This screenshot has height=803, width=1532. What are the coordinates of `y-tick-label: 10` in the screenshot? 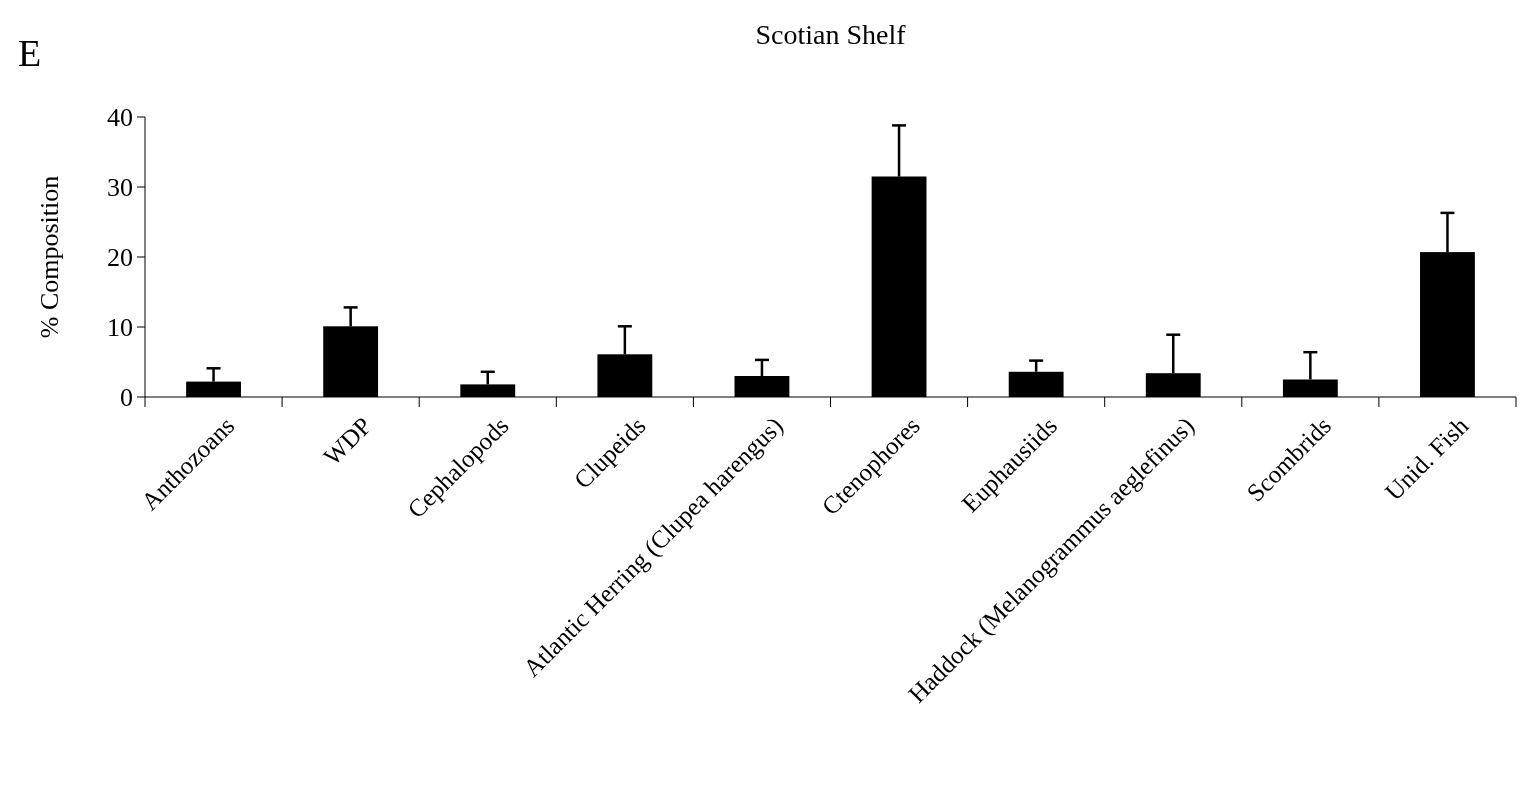 It's located at (120, 328).